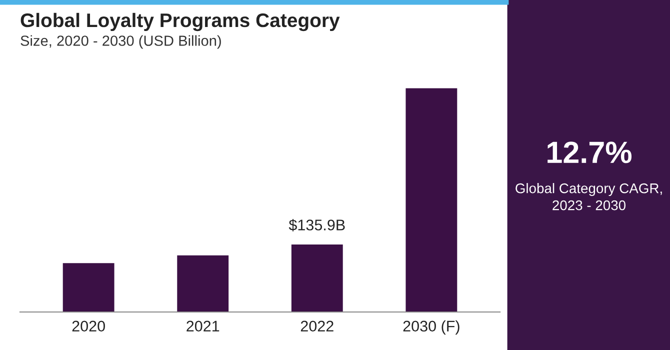 The height and width of the screenshot is (350, 670). What do you see at coordinates (317, 326) in the screenshot?
I see `x-tick-label: 2022` at bounding box center [317, 326].